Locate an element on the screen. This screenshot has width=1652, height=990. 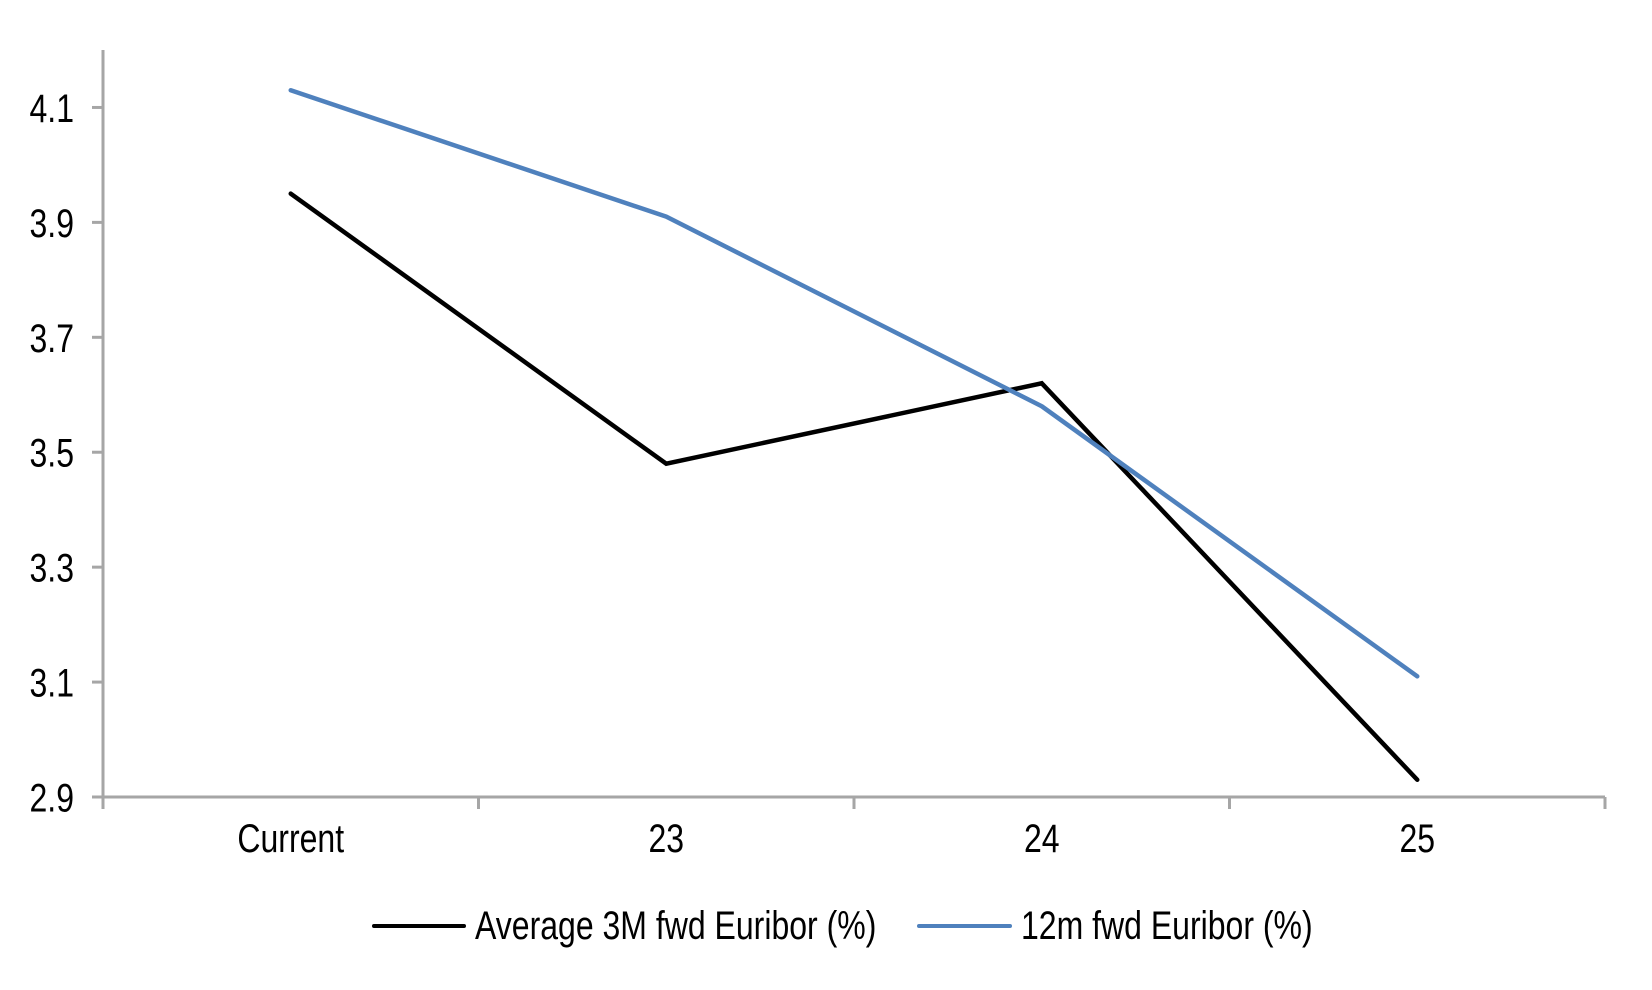
y-axis-ticks is located at coordinates (97, 452).